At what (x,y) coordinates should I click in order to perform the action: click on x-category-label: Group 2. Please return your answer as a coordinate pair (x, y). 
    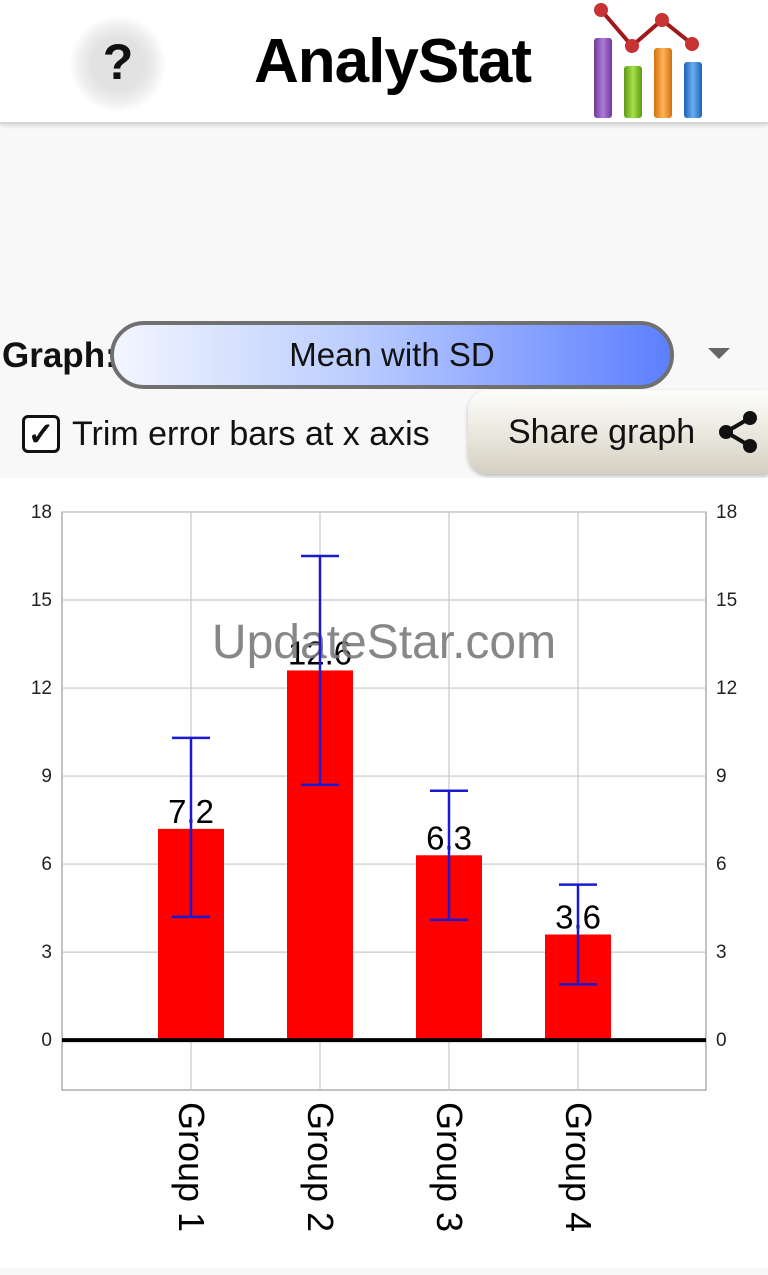
    Looking at the image, I should click on (320, 1167).